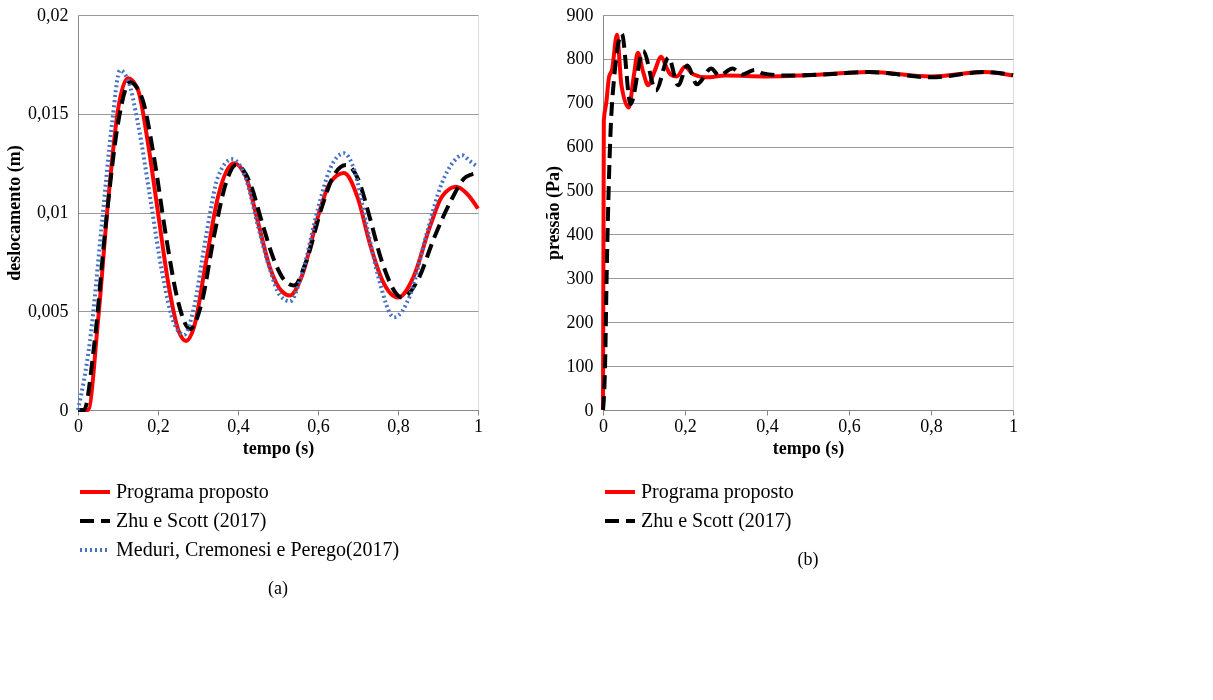 The width and height of the screenshot is (1213, 700). I want to click on legend-label: Meduri, Cremonesi e Perego(2017), so click(258, 549).